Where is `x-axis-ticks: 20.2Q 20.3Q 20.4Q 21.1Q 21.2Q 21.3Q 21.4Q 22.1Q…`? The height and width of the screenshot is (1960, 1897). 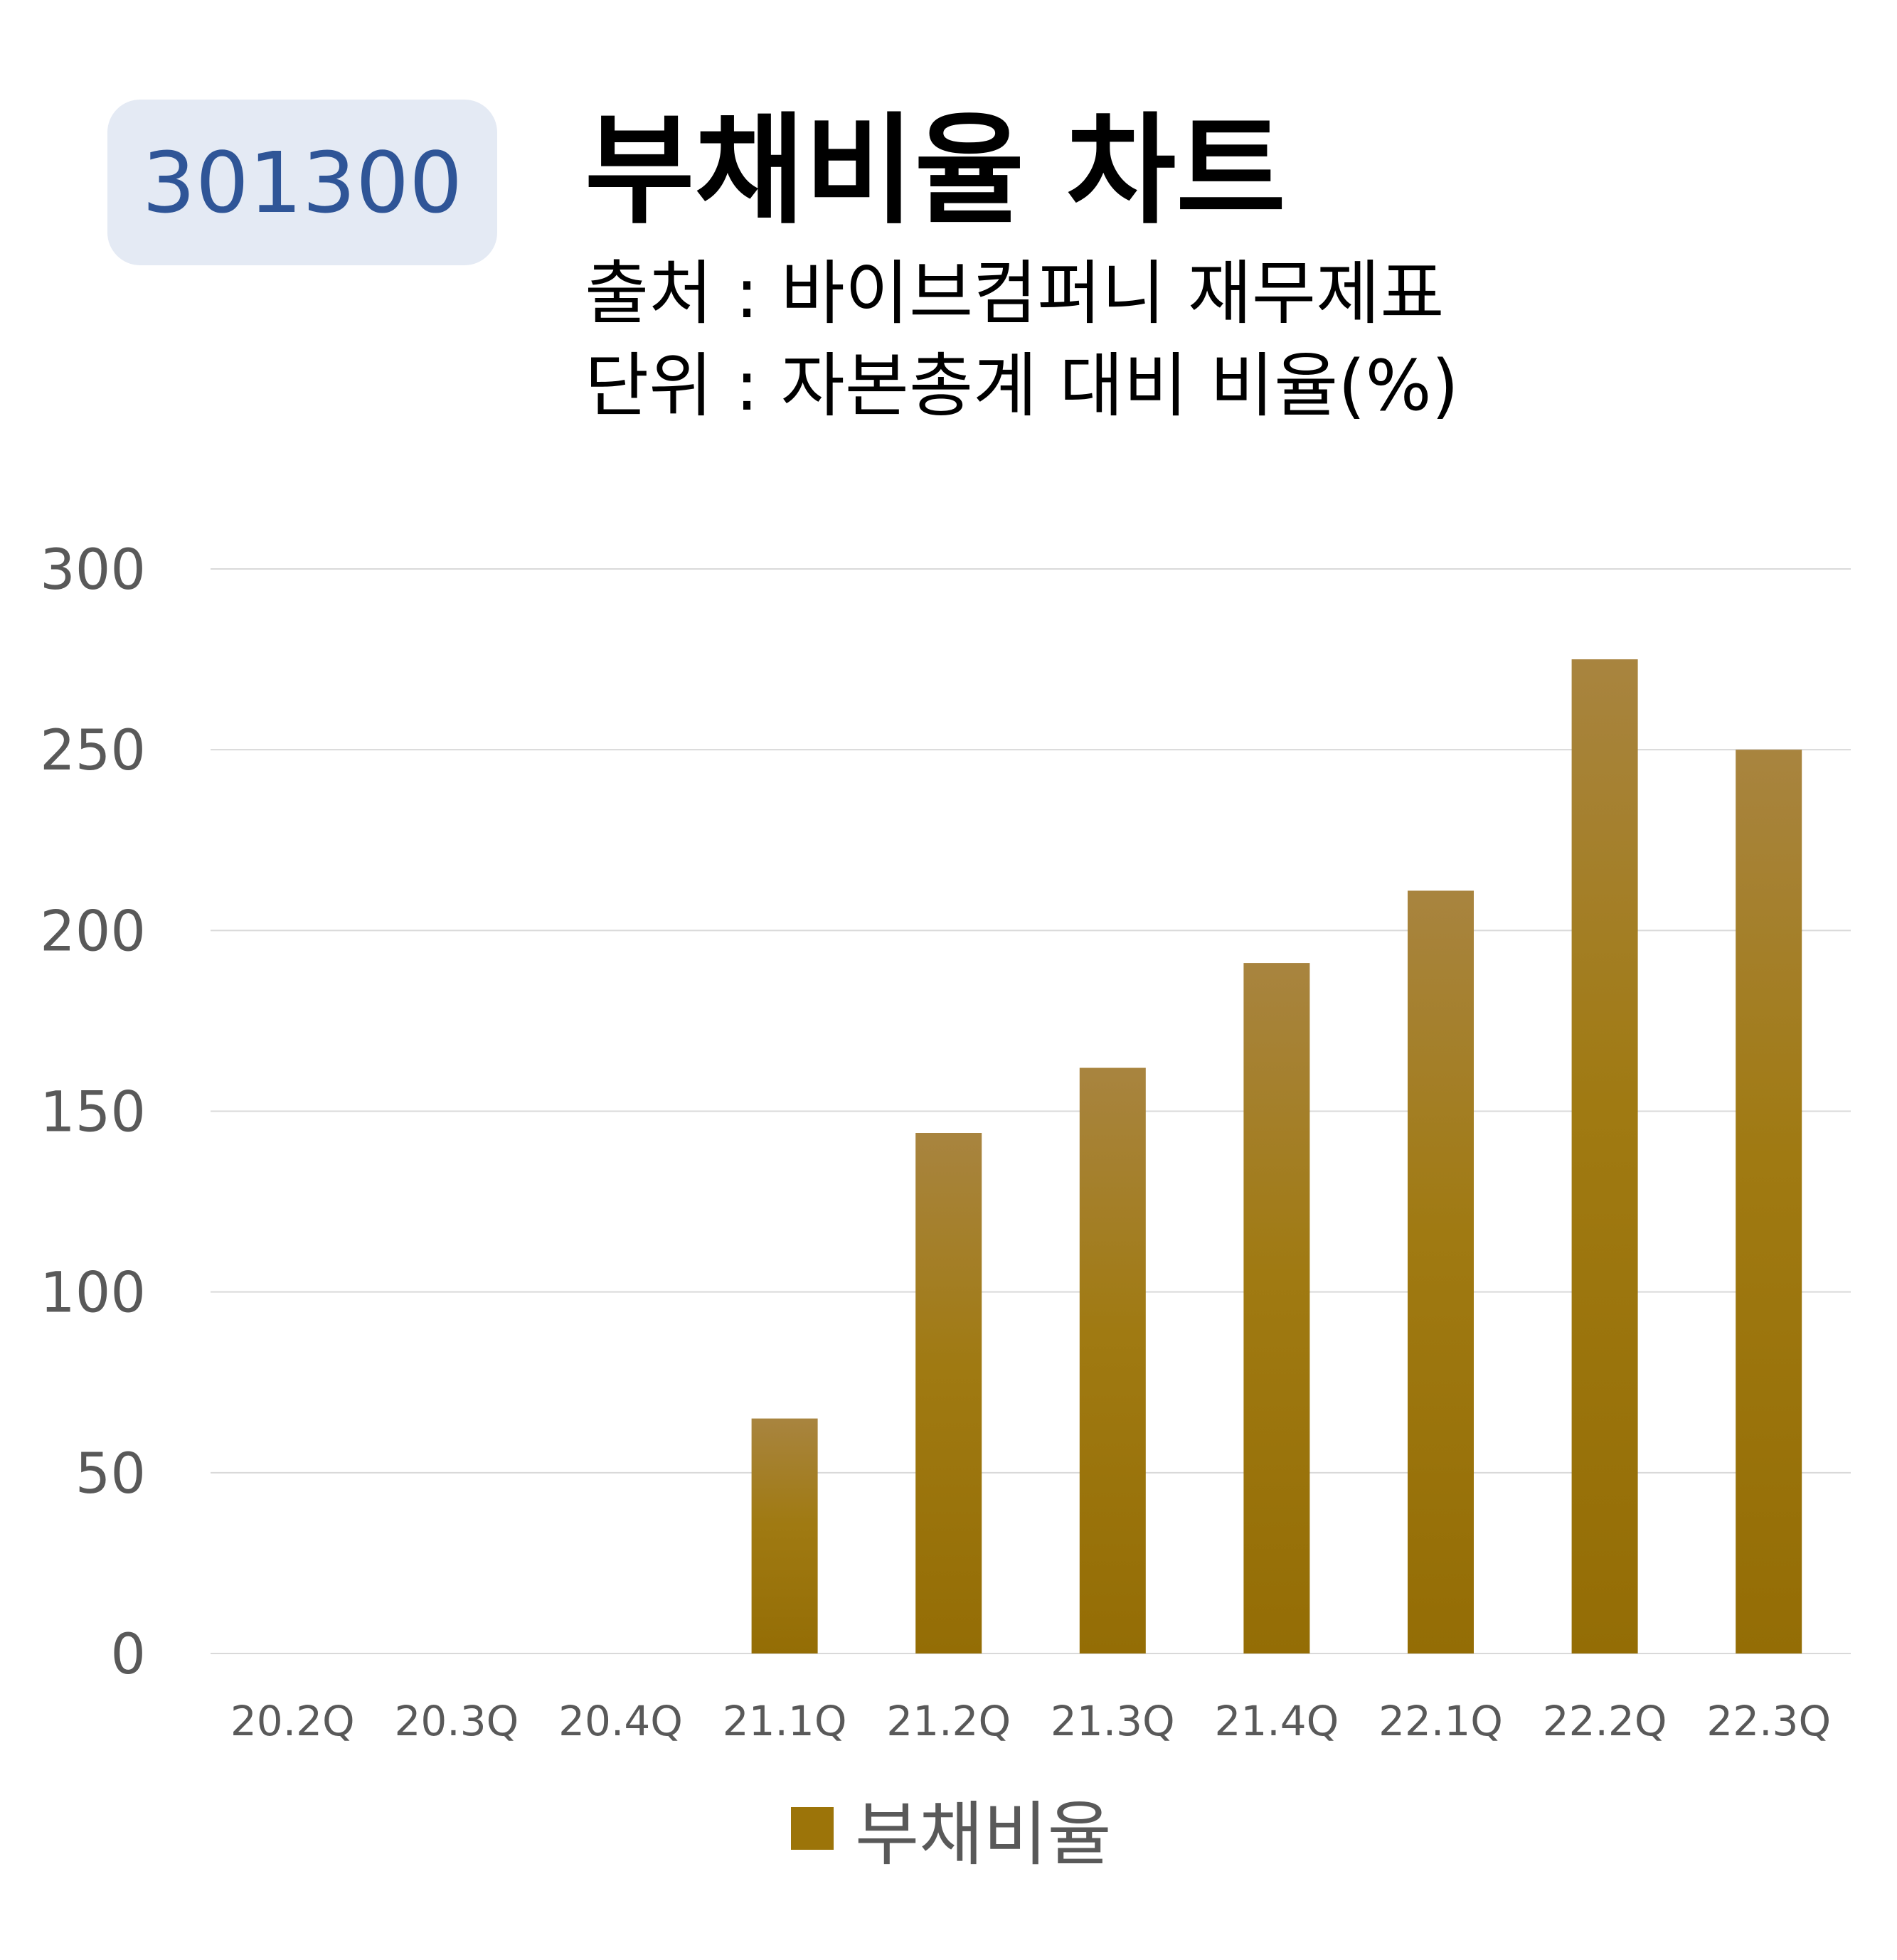 x-axis-ticks: 20.2Q 20.3Q 20.4Q 21.1Q 21.2Q 21.3Q 21.4Q 22.1Q… is located at coordinates (1031, 1721).